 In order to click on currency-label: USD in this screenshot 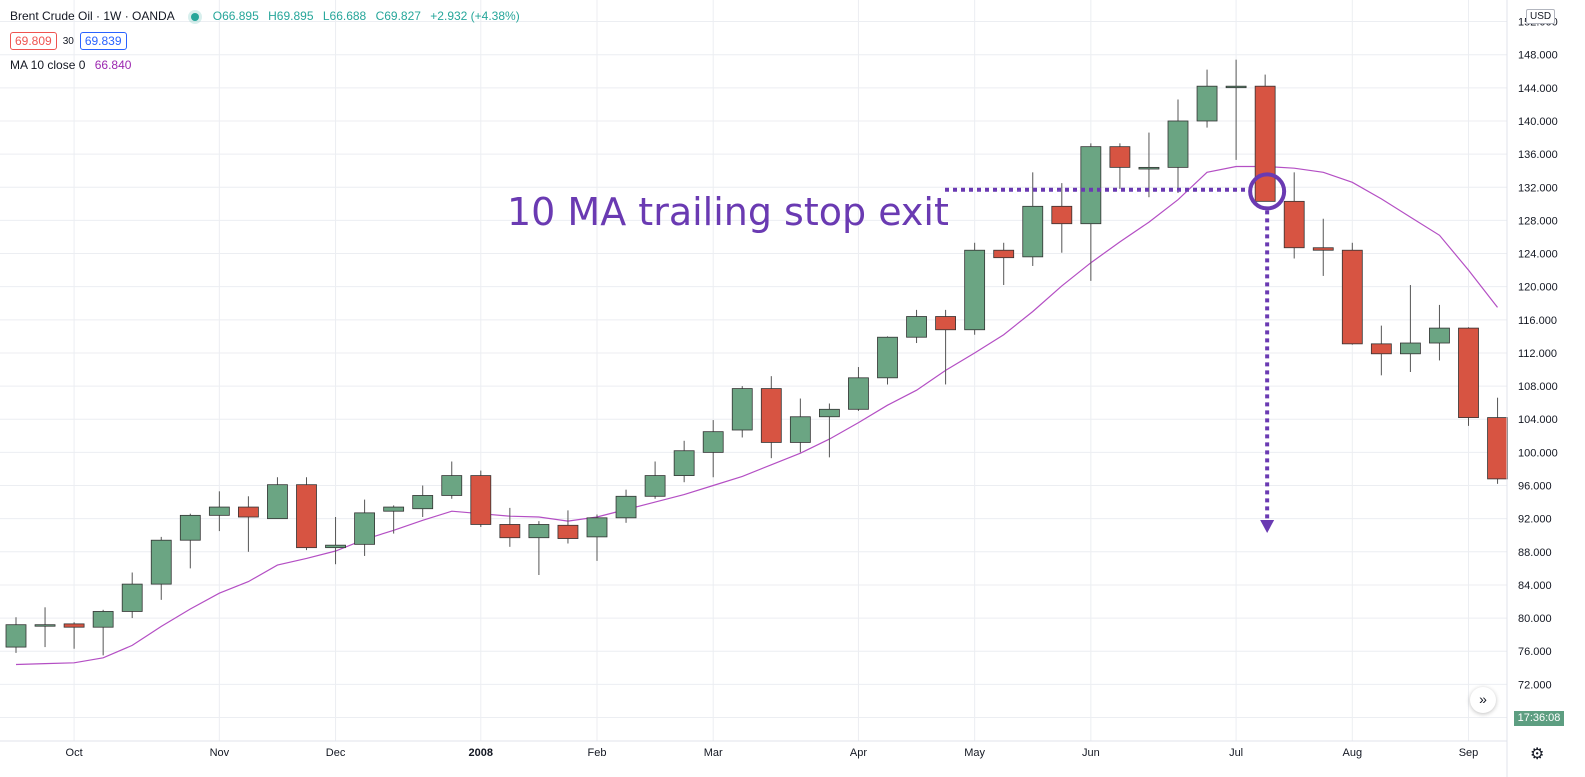, I will do `click(1541, 16)`.